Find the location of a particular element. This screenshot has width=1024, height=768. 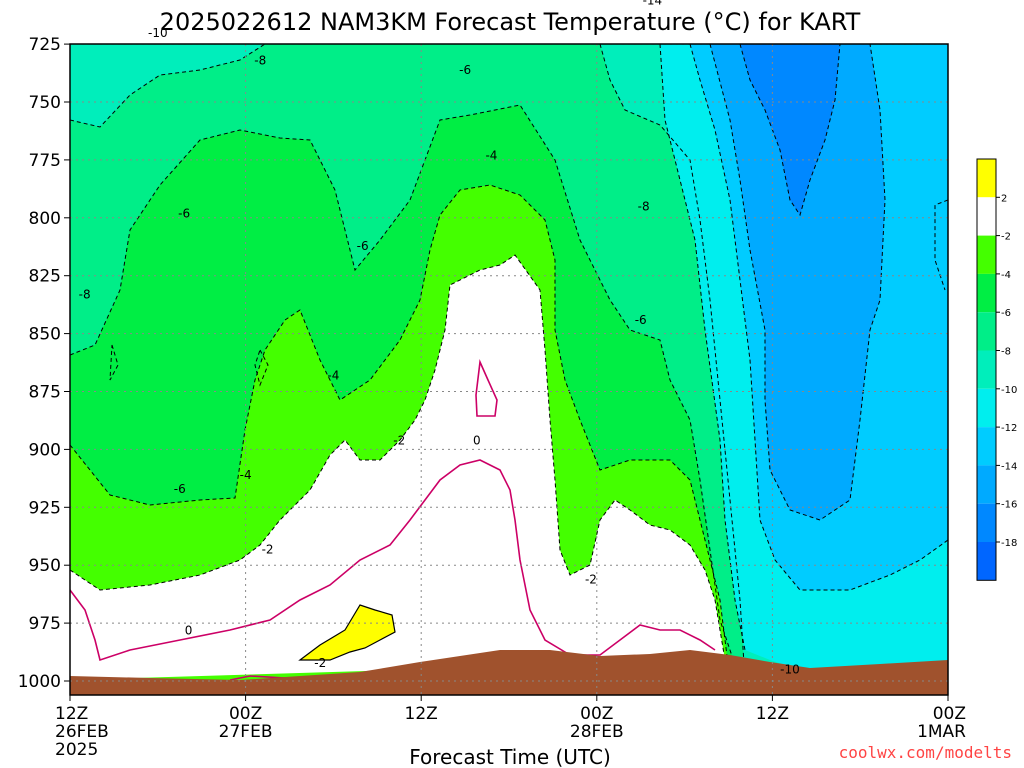

x-tick-label: 28FEB is located at coordinates (597, 732).